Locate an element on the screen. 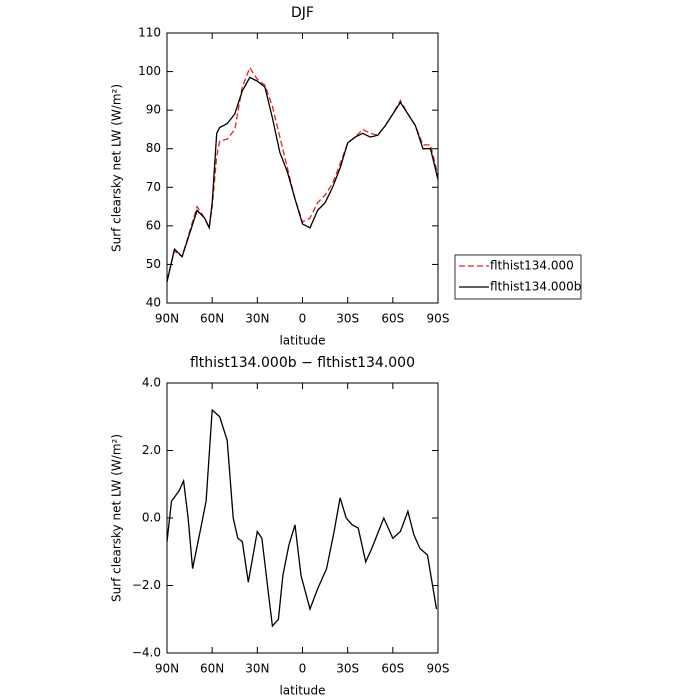 Image resolution: width=700 pixels, height=700 pixels. legend-label: flthist134.000 is located at coordinates (532, 266).